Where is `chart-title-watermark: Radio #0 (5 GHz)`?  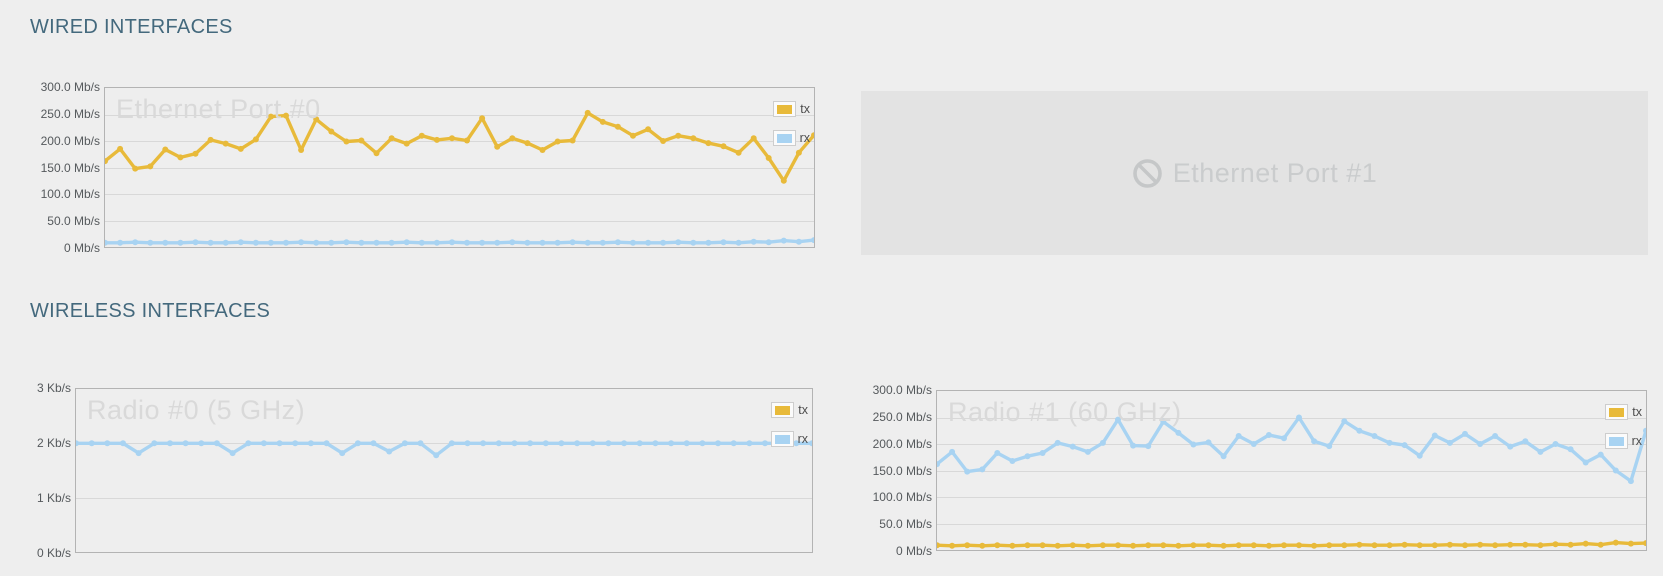 chart-title-watermark: Radio #0 (5 GHz) is located at coordinates (196, 410).